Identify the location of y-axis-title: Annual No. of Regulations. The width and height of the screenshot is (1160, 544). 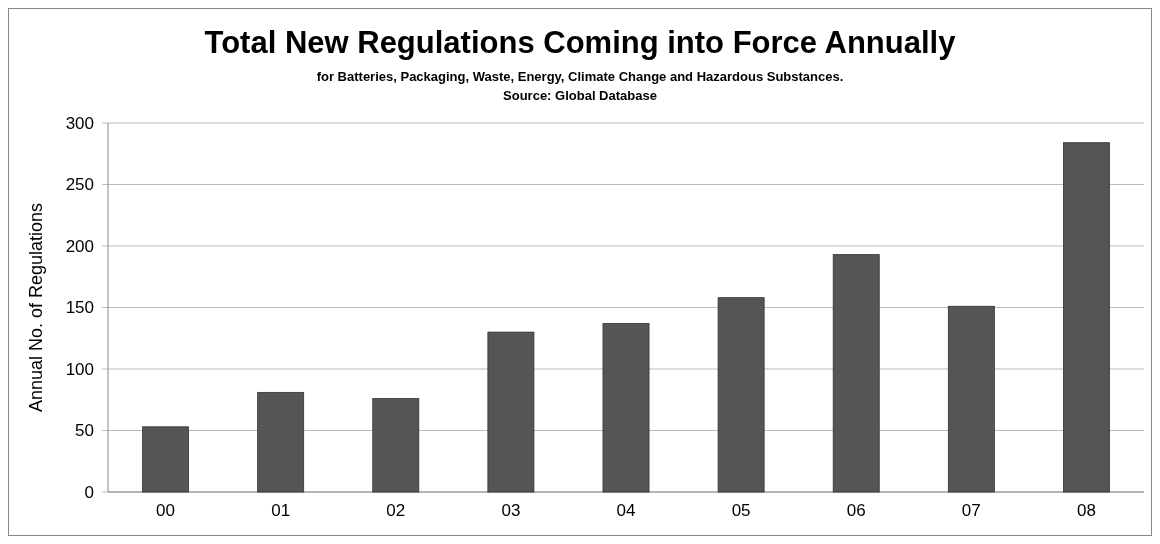
(36, 307).